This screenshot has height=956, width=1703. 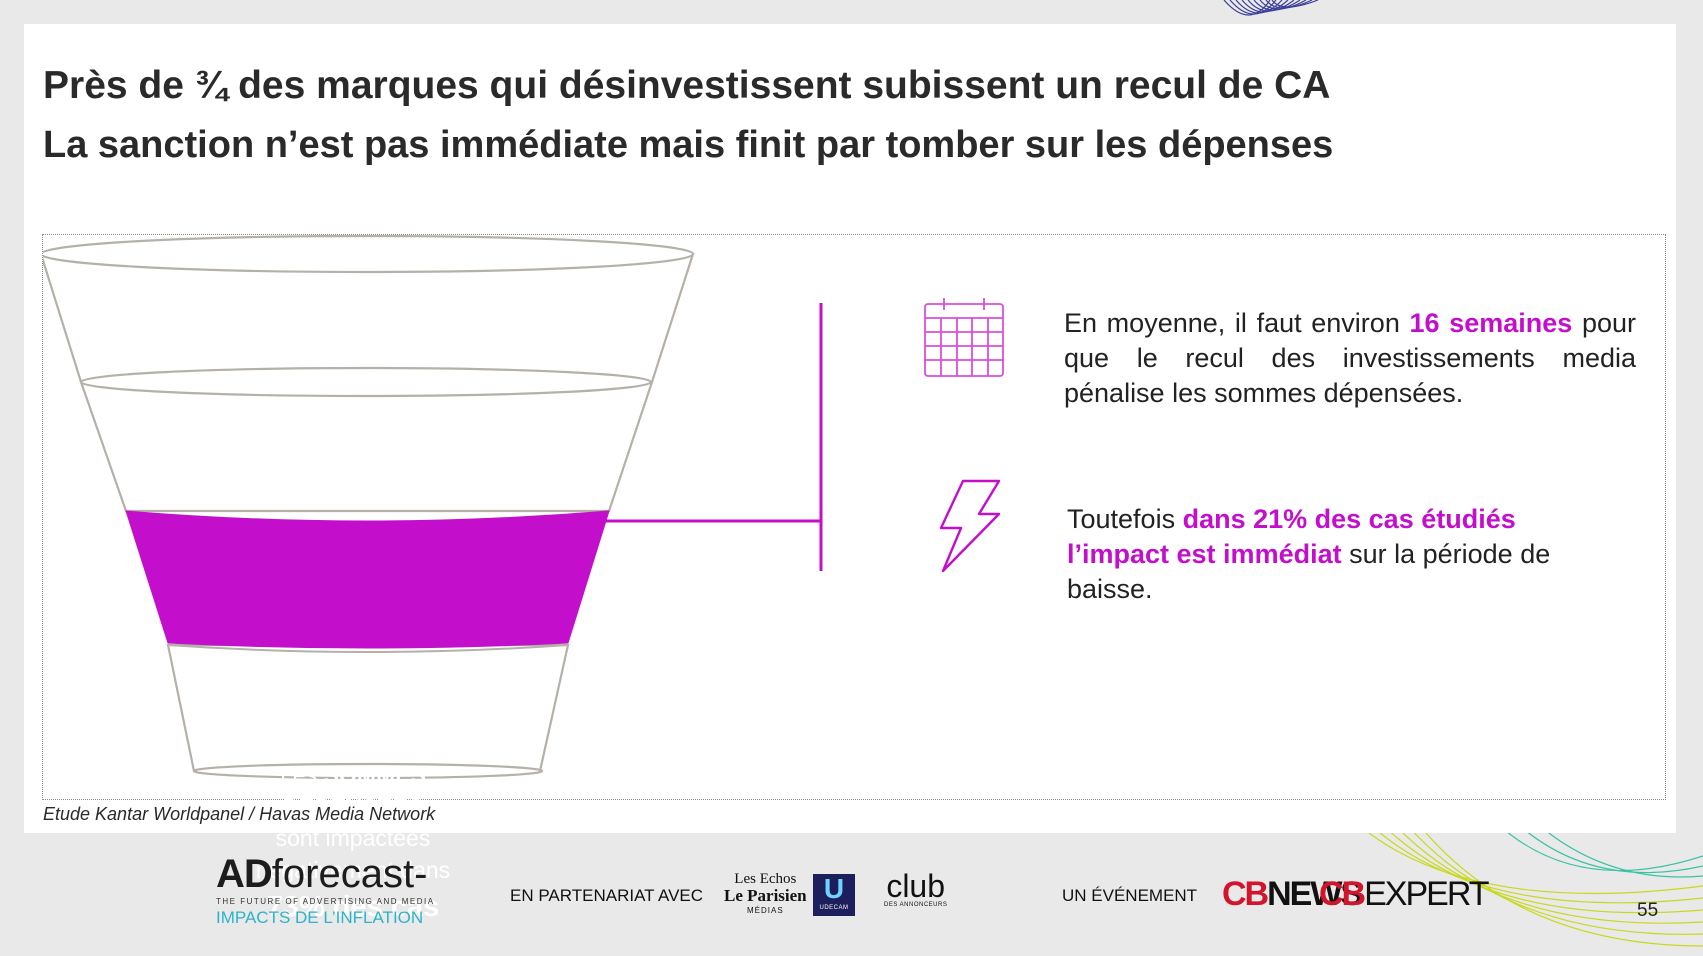 What do you see at coordinates (1491, 323) in the screenshot?
I see `insight-1-highlight: 16 semaines` at bounding box center [1491, 323].